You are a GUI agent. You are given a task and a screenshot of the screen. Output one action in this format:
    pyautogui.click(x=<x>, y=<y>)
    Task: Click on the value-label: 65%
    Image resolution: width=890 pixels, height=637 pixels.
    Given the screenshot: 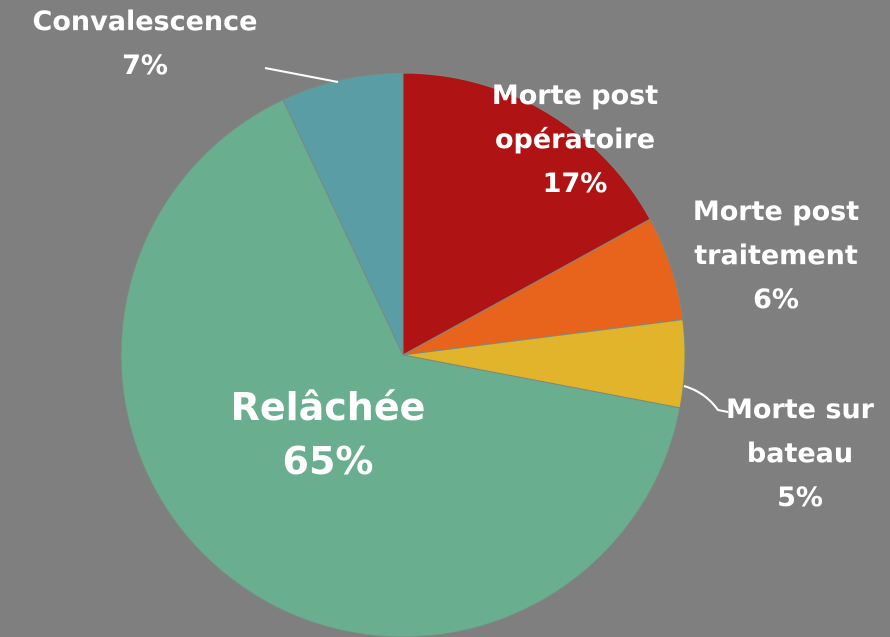 What is the action you would take?
    pyautogui.click(x=328, y=461)
    